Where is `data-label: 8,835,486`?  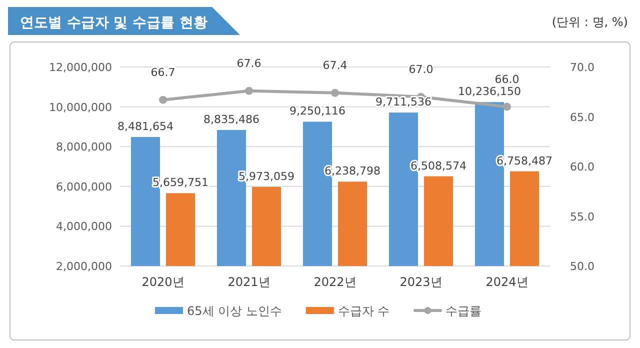
data-label: 8,835,486 is located at coordinates (232, 119).